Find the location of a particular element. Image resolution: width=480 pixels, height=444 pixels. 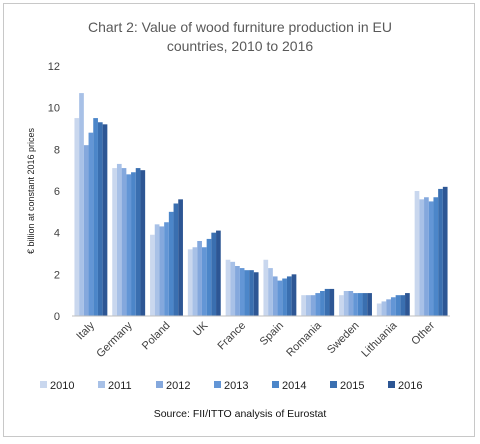

y-tick-label: 2 is located at coordinates (57, 275).